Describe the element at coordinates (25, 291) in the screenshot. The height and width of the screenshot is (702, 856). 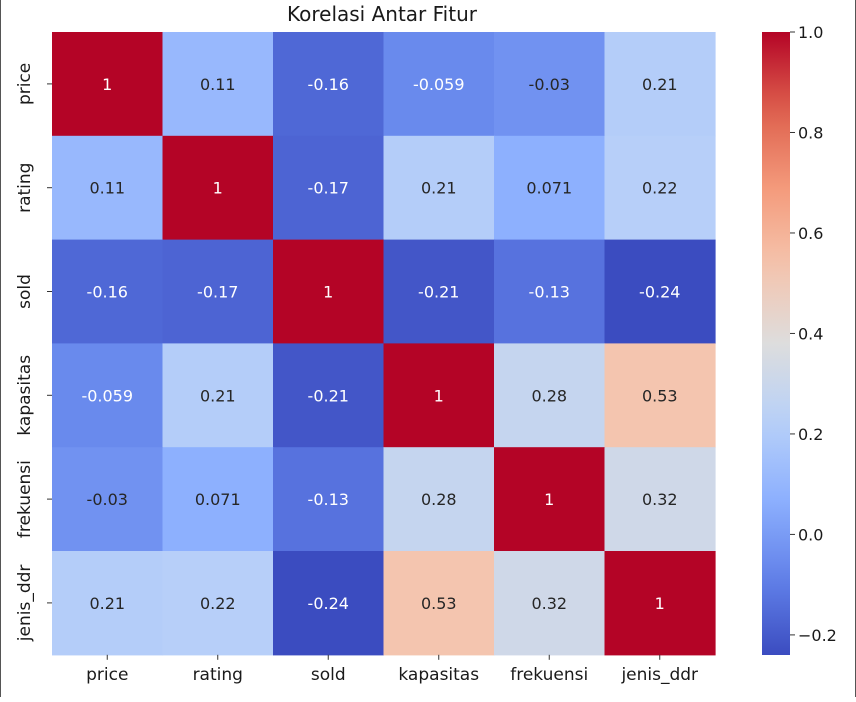
I see `y-tick-label-sold: sold` at that location.